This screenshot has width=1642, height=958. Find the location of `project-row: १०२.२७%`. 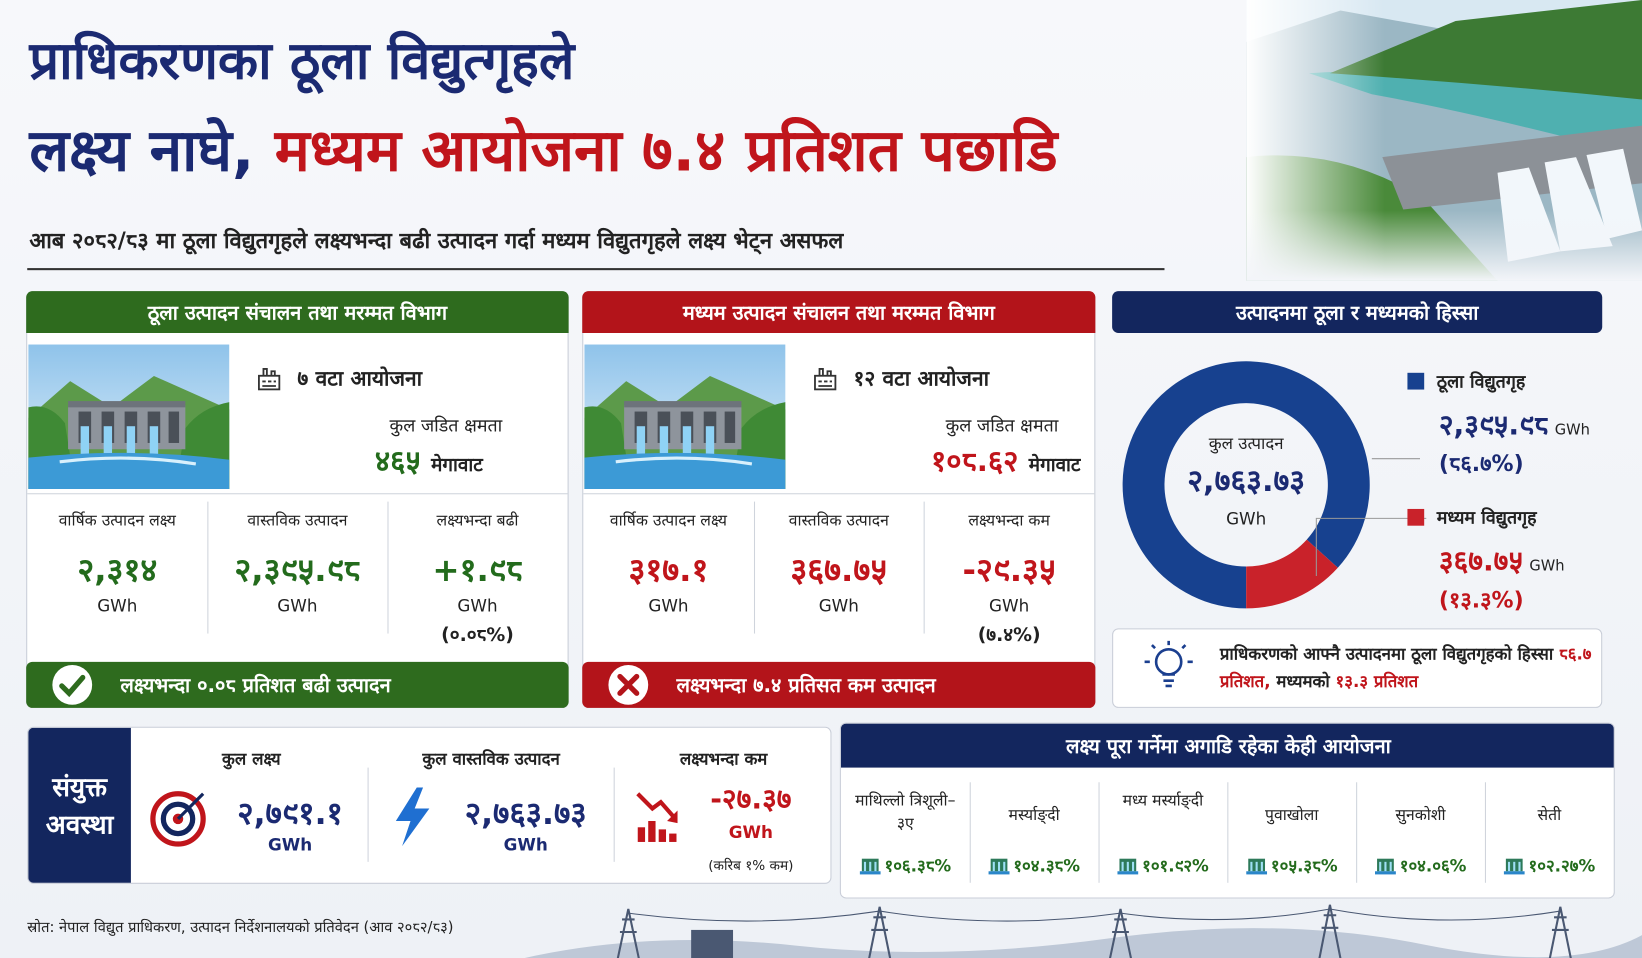

project-row: १०२.२७% is located at coordinates (1549, 864).